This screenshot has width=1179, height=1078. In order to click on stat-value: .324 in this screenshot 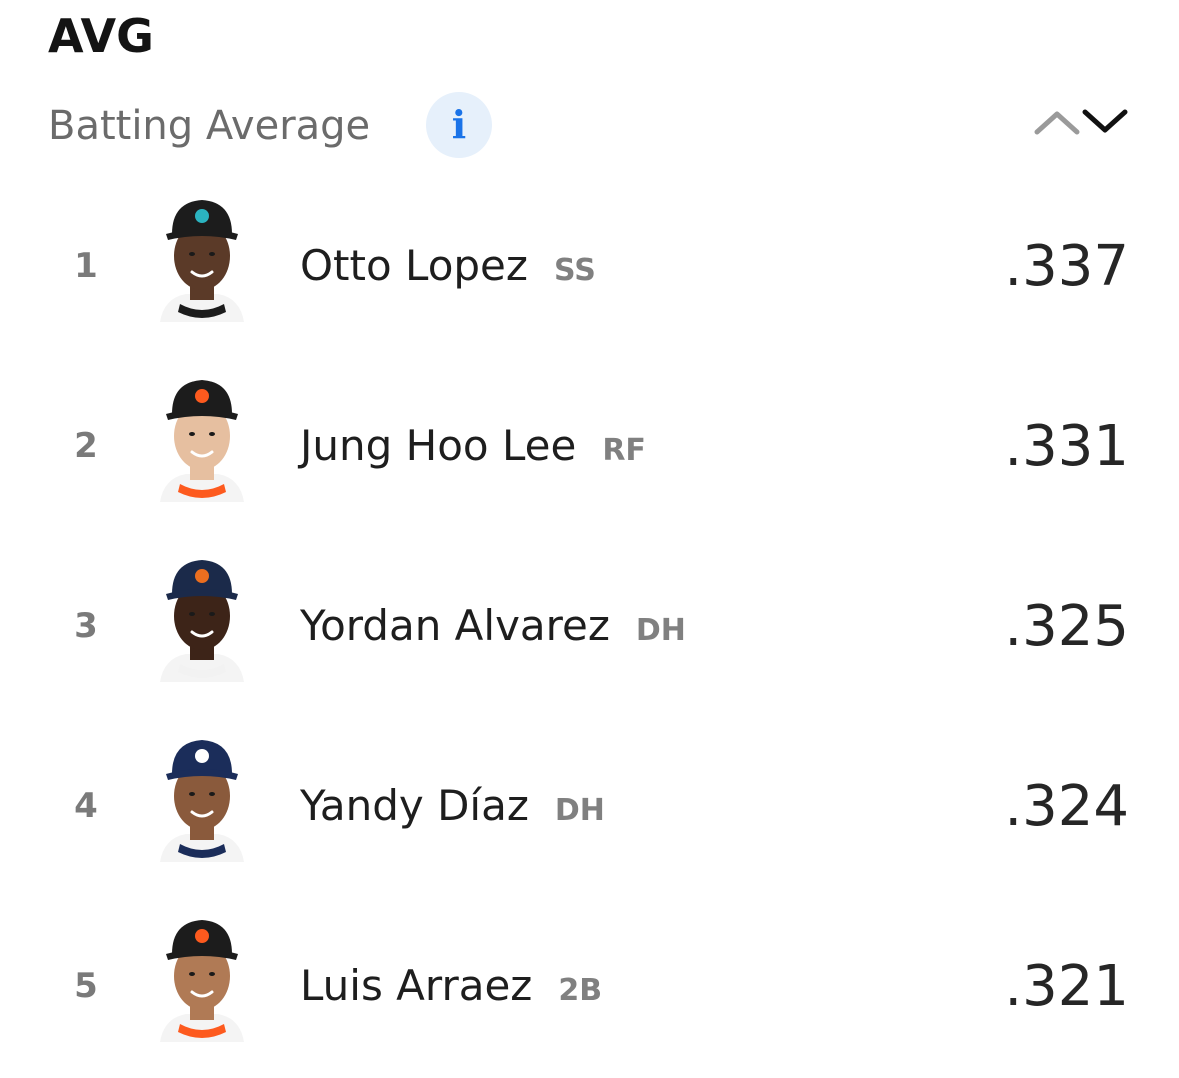, I will do `click(1066, 806)`.